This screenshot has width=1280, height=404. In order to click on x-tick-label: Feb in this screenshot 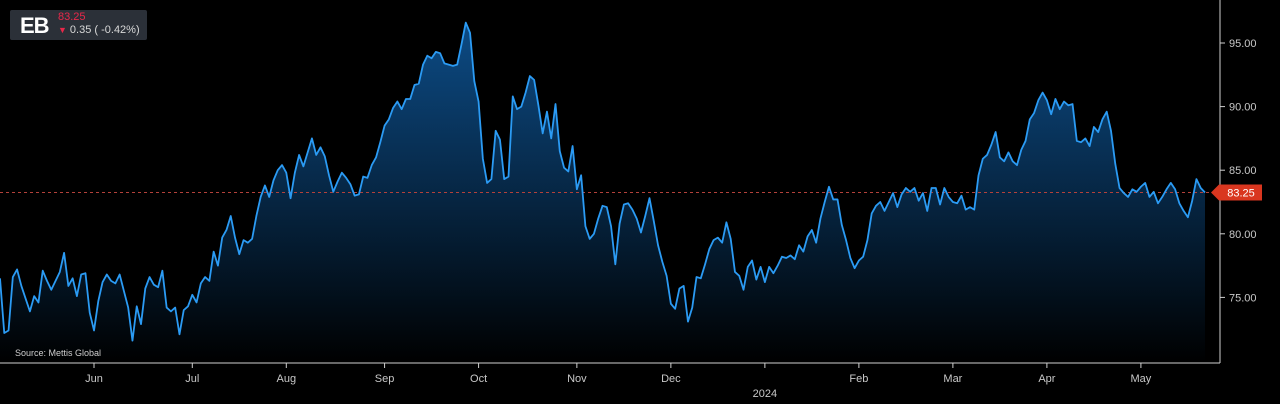, I will do `click(858, 379)`.